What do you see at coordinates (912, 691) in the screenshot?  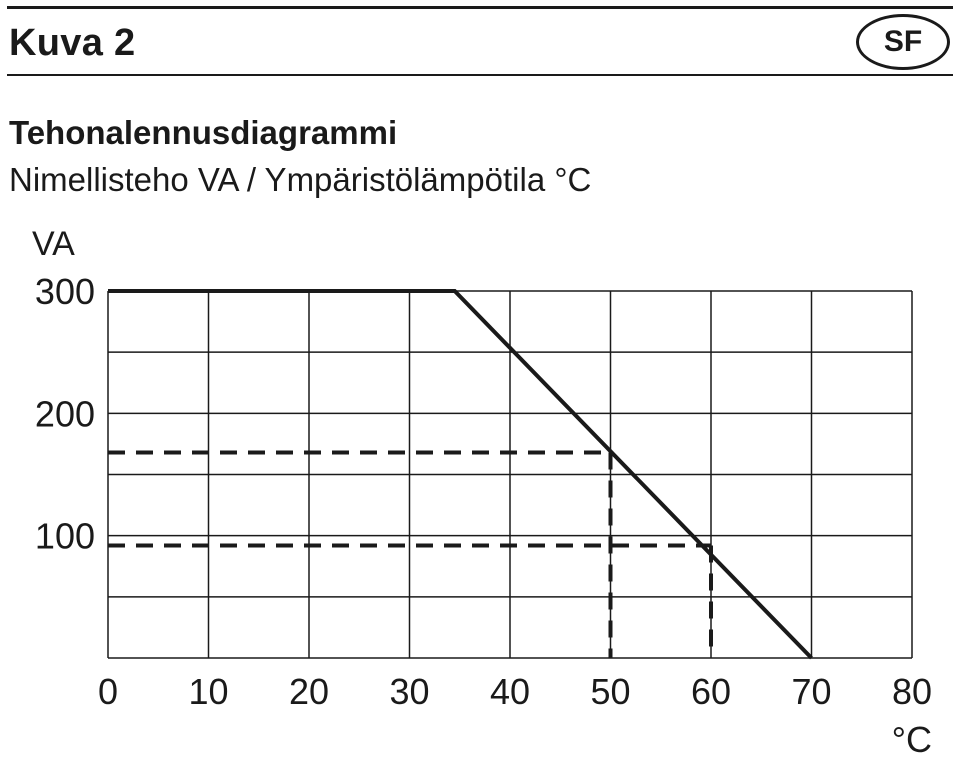 I see `x-tick-label: 80` at bounding box center [912, 691].